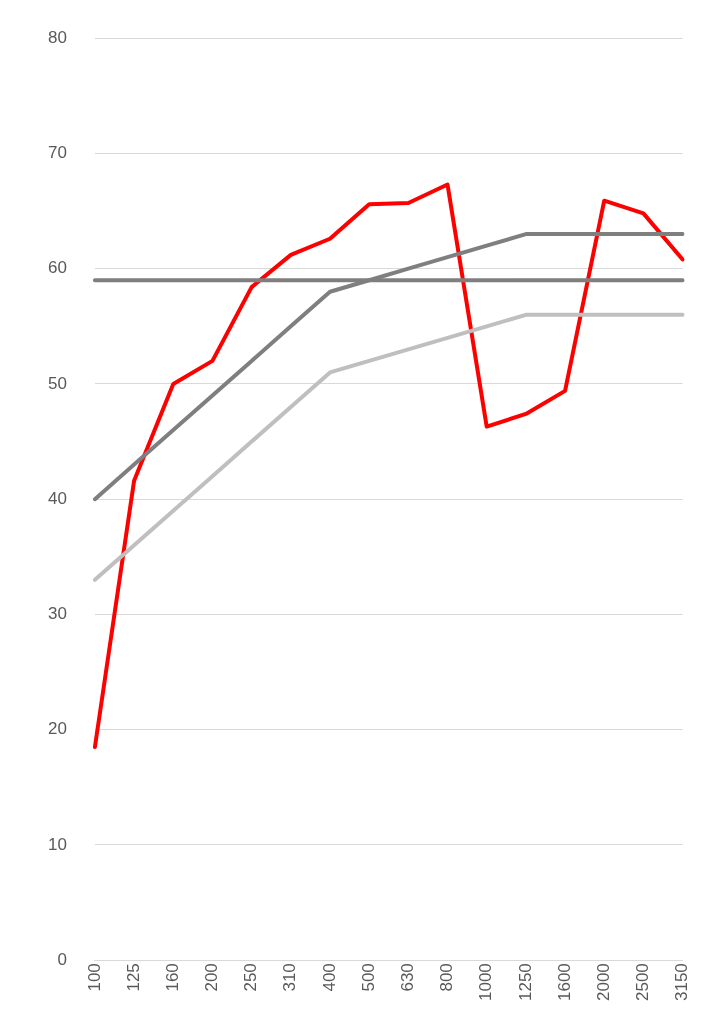 The height and width of the screenshot is (1012, 706). I want to click on x-tick-label: 2000, so click(603, 982).